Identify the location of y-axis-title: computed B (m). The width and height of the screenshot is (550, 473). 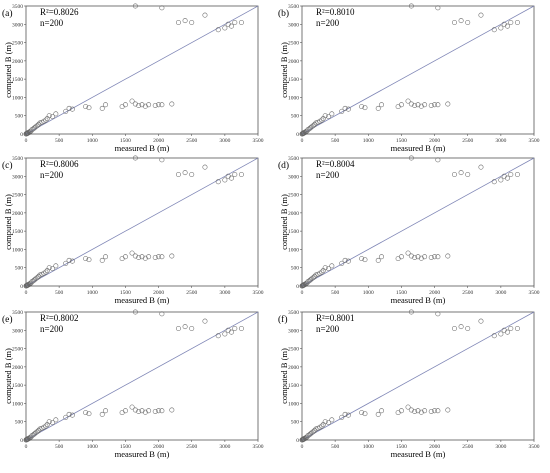
(284, 376).